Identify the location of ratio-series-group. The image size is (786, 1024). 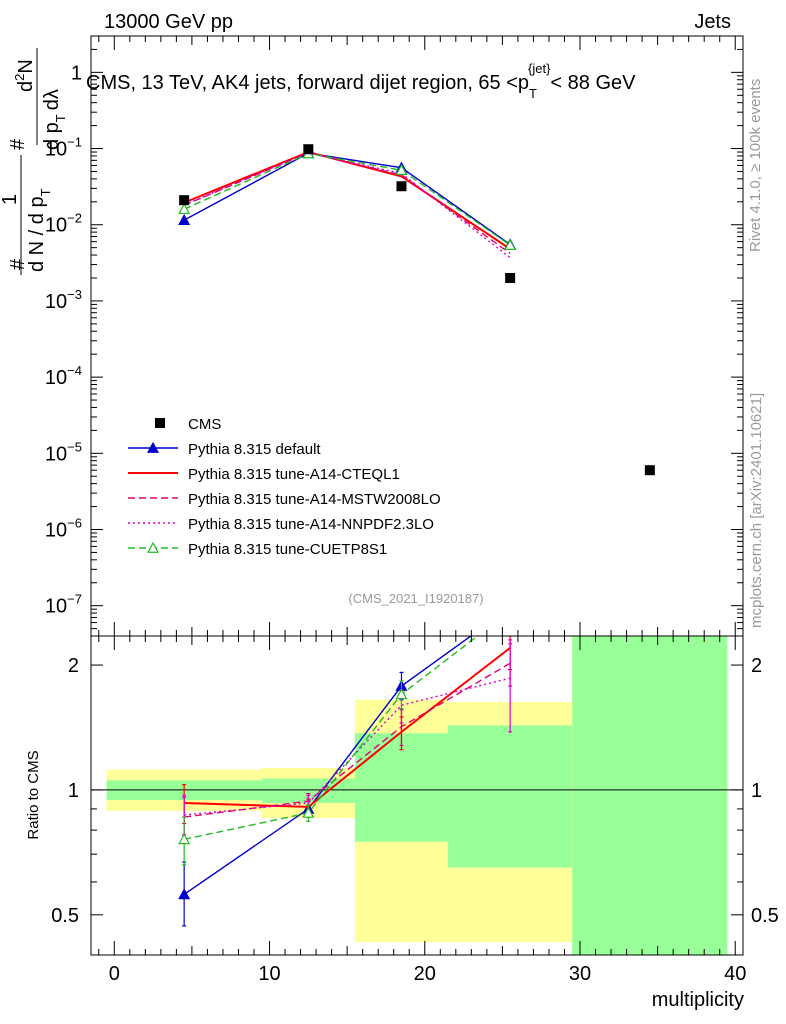
(346, 765).